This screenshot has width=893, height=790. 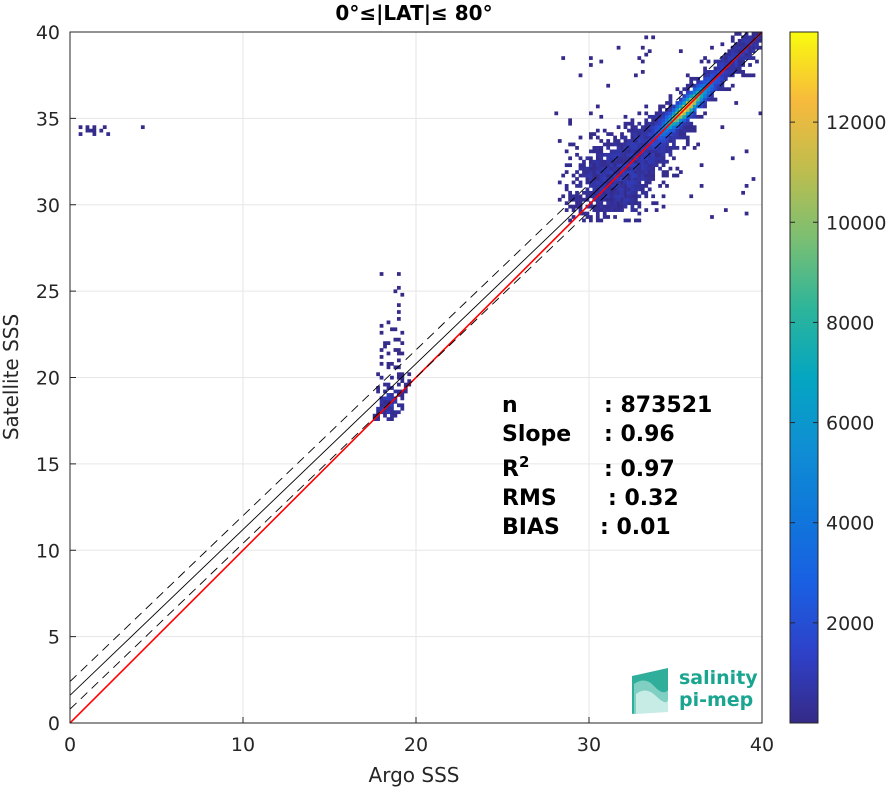 I want to click on colorbar-tick-label: 2000, so click(x=850, y=624).